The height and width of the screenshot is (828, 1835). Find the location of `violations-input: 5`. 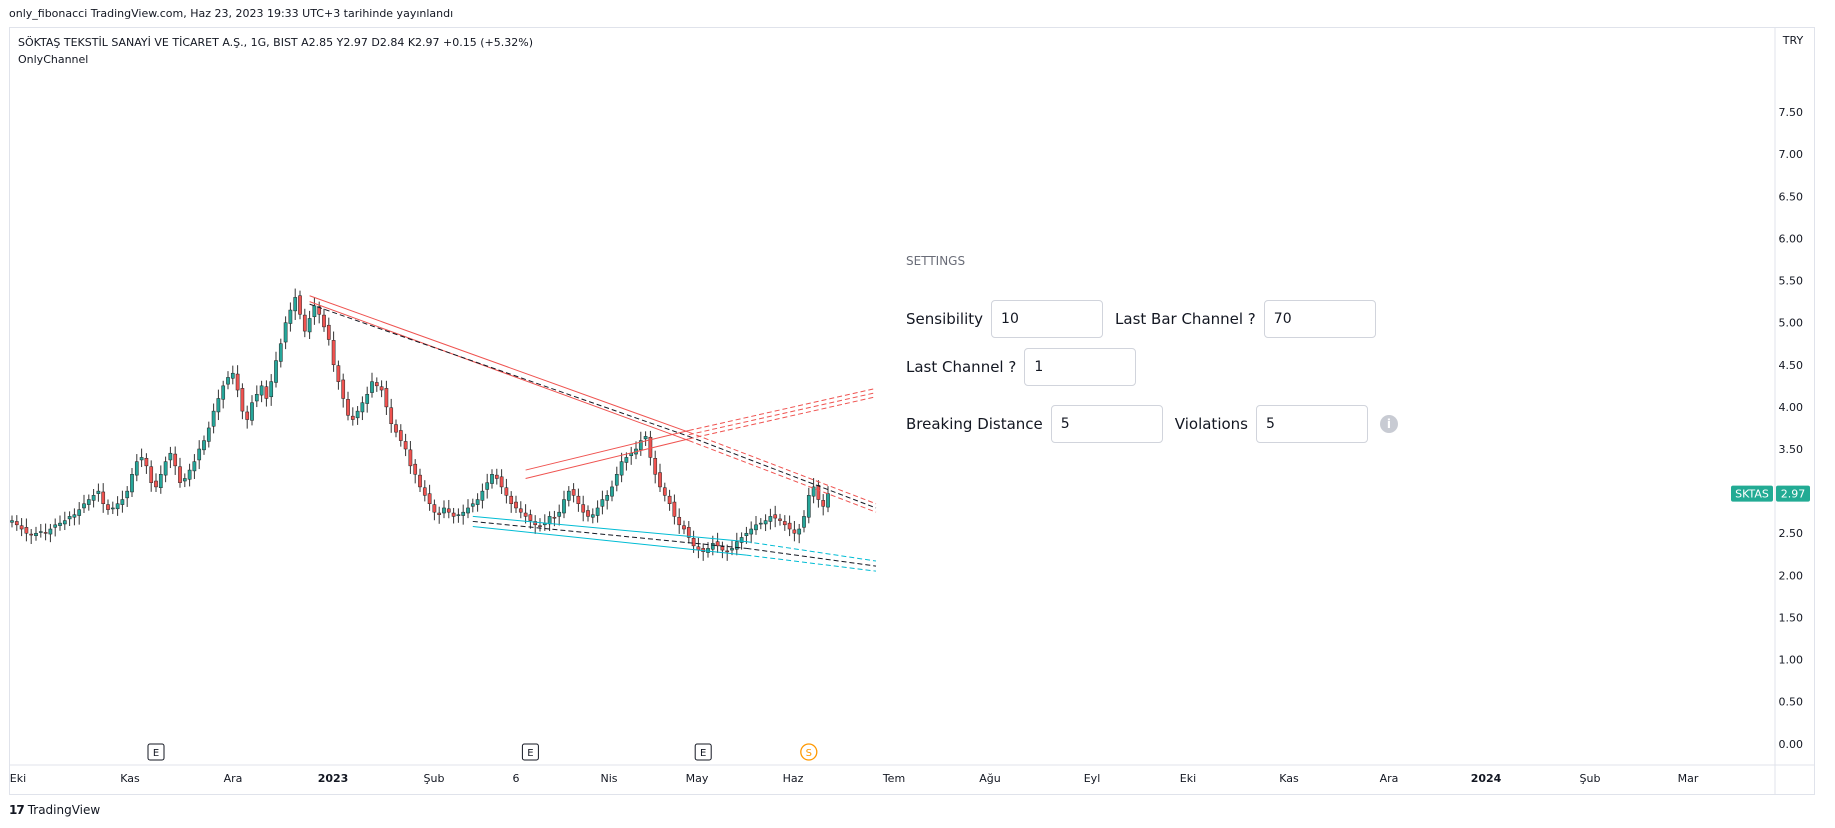

violations-input: 5 is located at coordinates (1311, 424).